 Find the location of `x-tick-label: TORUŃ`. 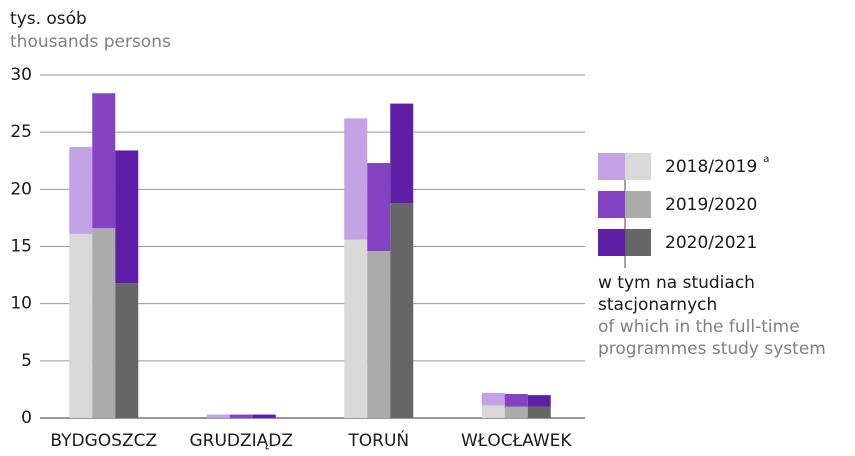

x-tick-label: TORUŃ is located at coordinates (378, 440).